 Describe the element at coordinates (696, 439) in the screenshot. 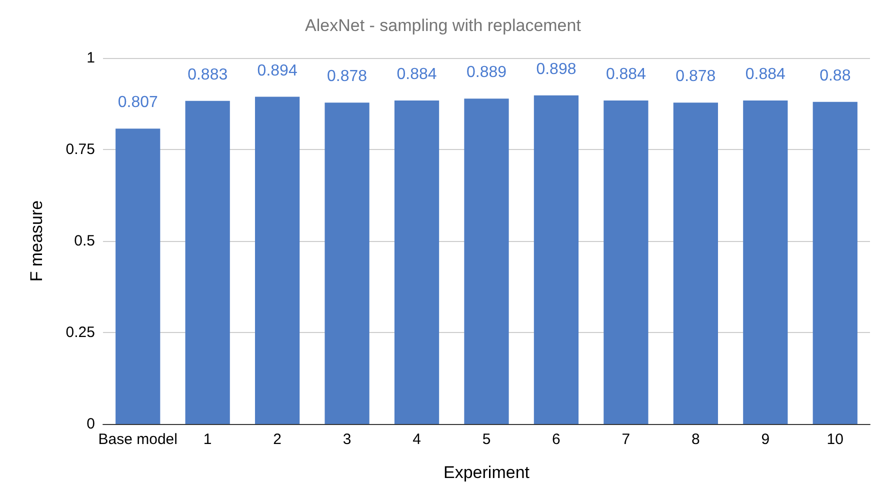

I see `x-tick-label: 8` at that location.